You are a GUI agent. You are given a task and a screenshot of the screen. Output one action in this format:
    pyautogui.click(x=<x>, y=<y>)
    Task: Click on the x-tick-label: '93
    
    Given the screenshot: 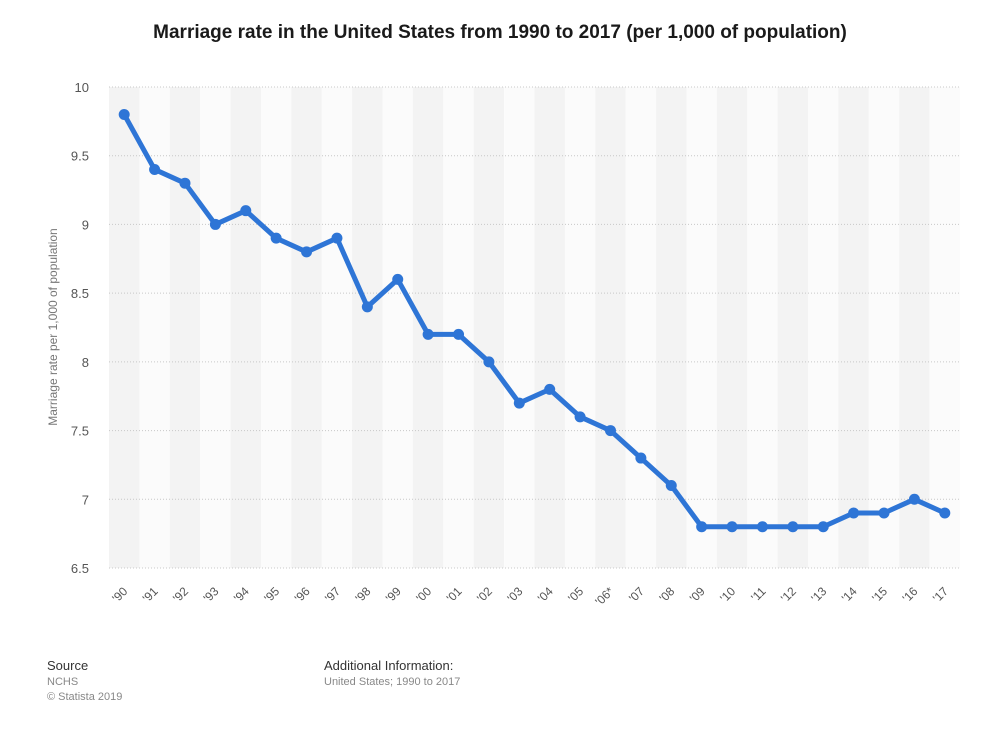 What is the action you would take?
    pyautogui.click(x=211, y=594)
    